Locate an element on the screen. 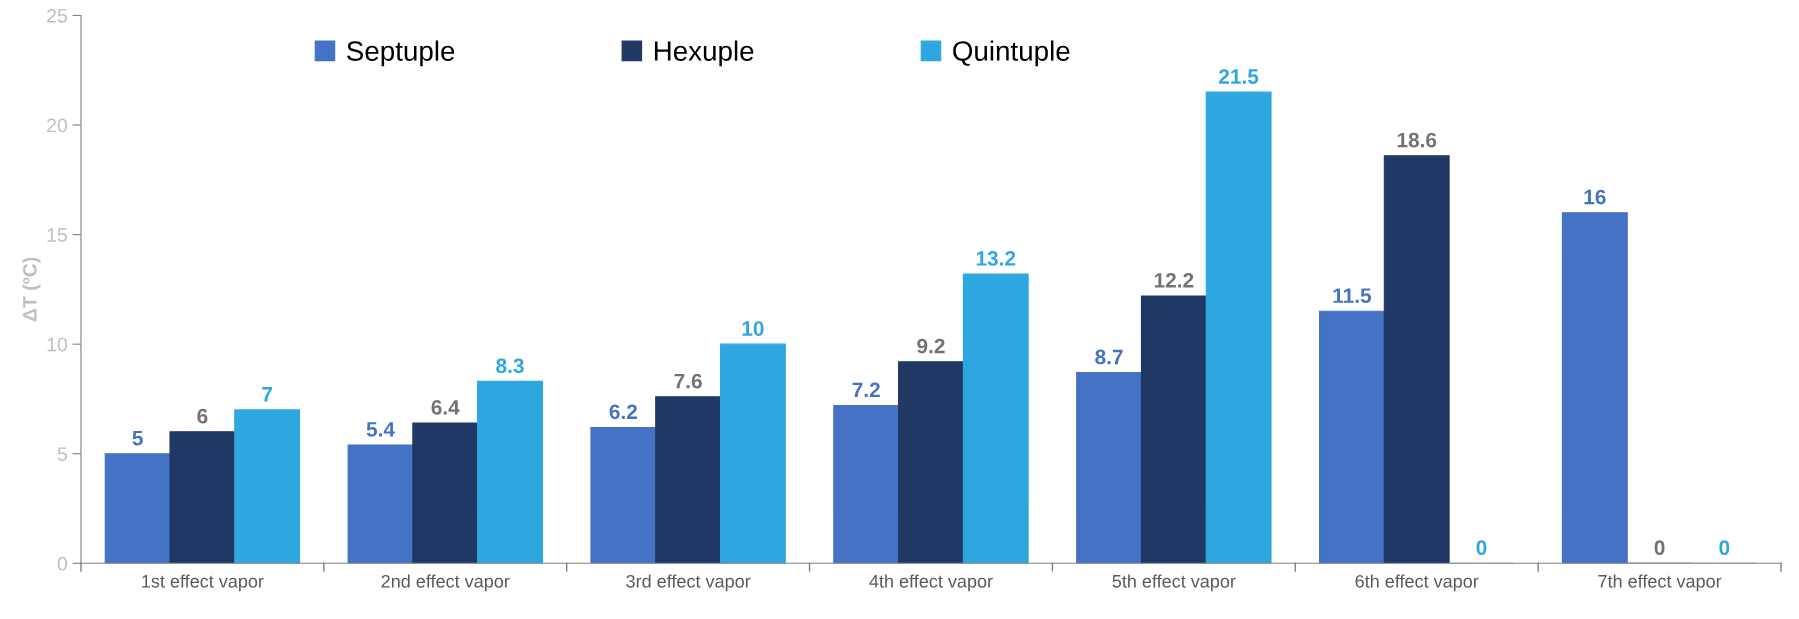 The width and height of the screenshot is (1799, 619). data-label: 11.5 is located at coordinates (1352, 296).